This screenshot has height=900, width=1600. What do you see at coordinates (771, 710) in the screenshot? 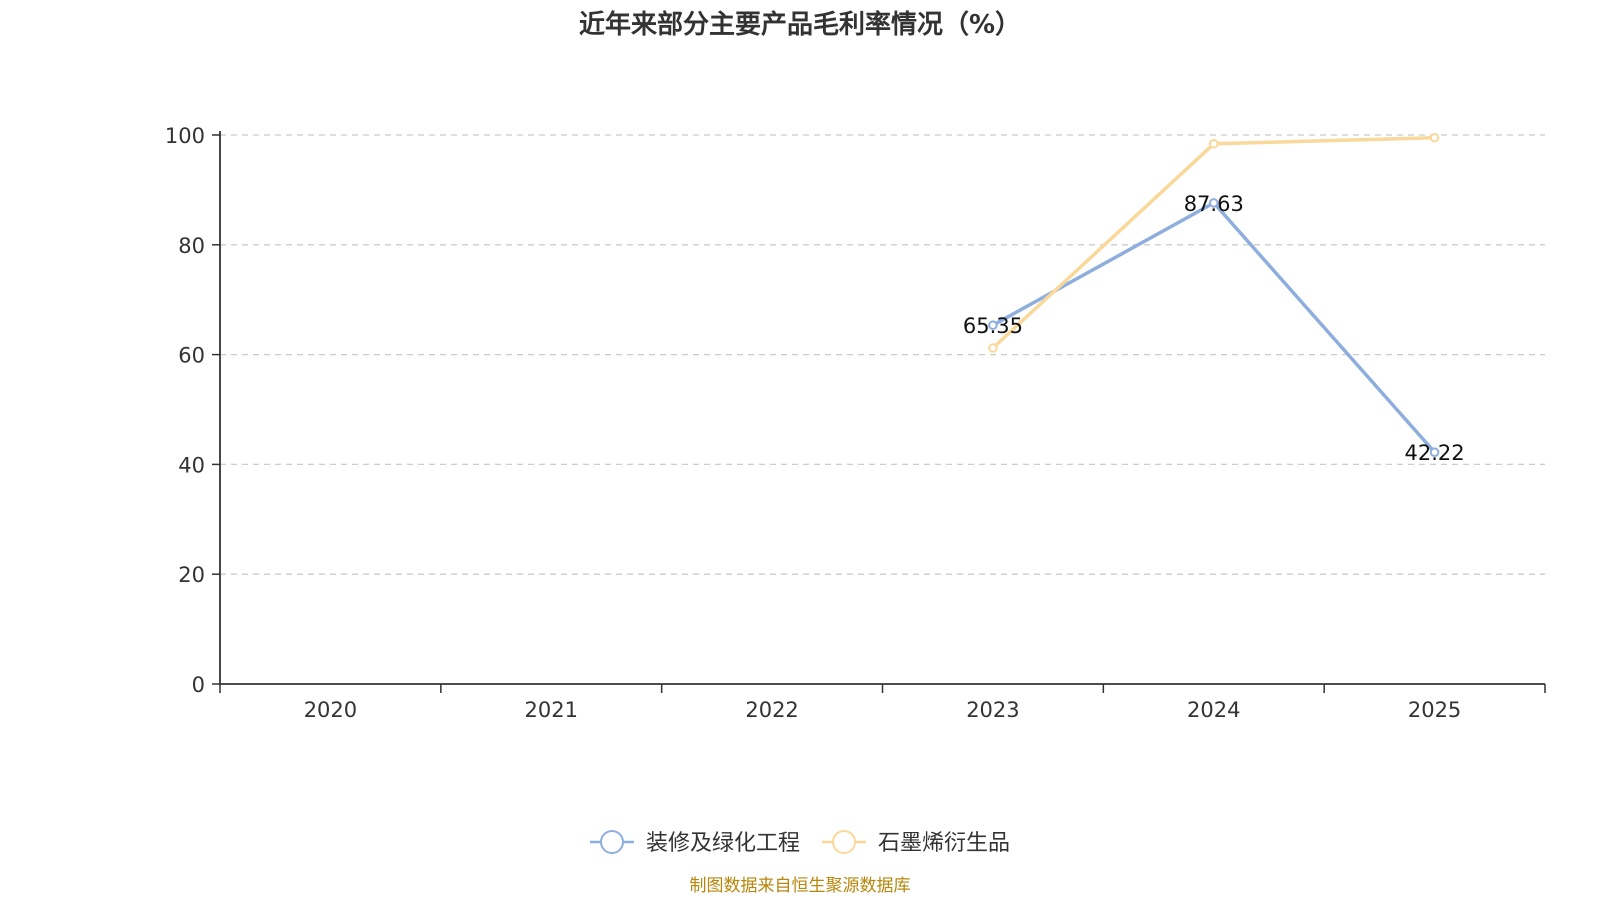
I see `x-tick-label-2022: 2022` at bounding box center [771, 710].